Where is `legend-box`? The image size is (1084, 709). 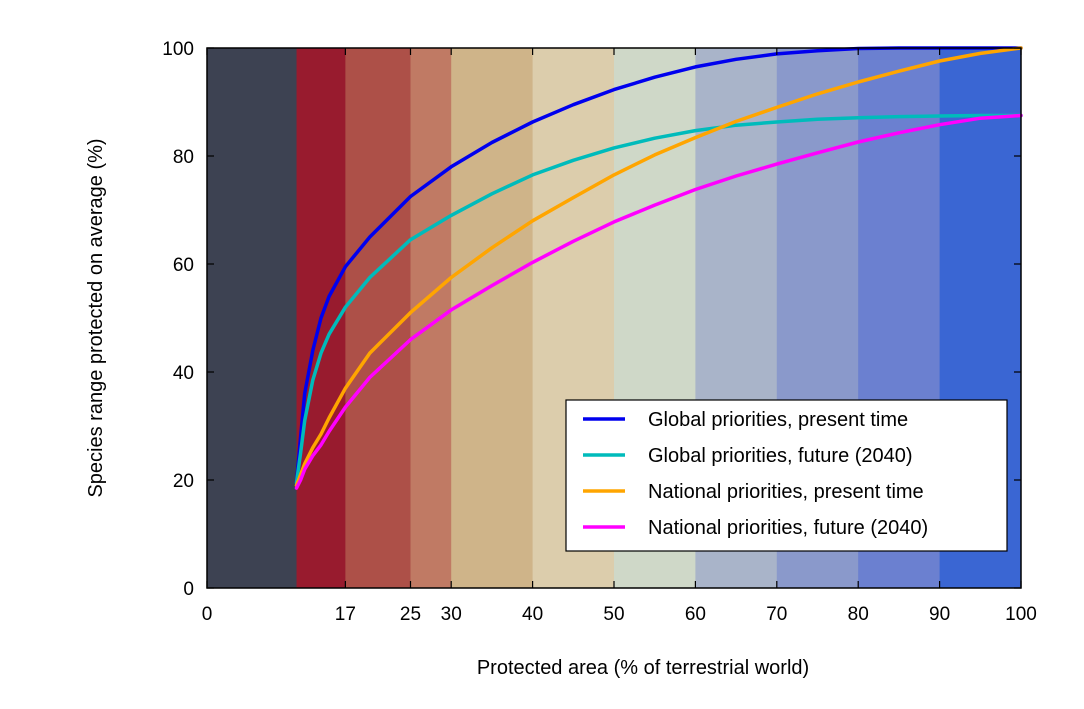
legend-box is located at coordinates (786, 475).